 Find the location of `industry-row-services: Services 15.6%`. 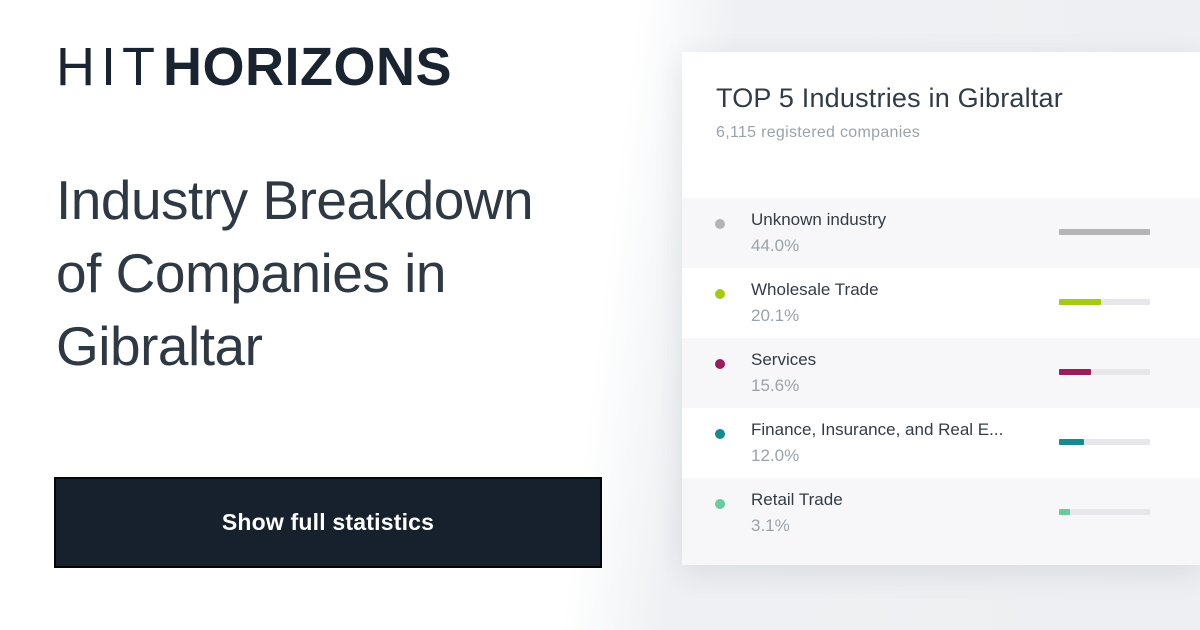

industry-row-services: Services 15.6% is located at coordinates (941, 373).